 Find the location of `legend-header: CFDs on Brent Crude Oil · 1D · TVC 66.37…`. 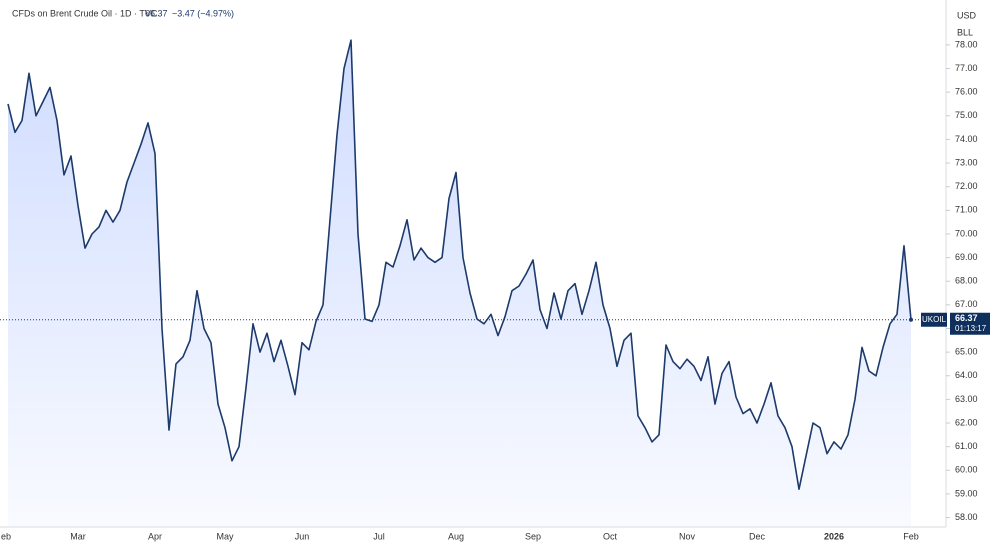

legend-header: CFDs on Brent Crude Oil · 1D · TVC 66.37… is located at coordinates (123, 13).